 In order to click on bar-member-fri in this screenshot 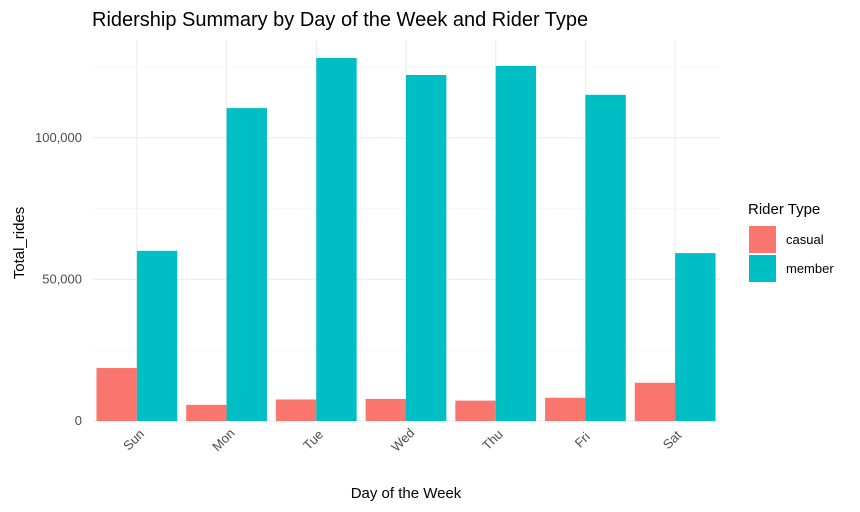, I will do `click(605, 258)`.